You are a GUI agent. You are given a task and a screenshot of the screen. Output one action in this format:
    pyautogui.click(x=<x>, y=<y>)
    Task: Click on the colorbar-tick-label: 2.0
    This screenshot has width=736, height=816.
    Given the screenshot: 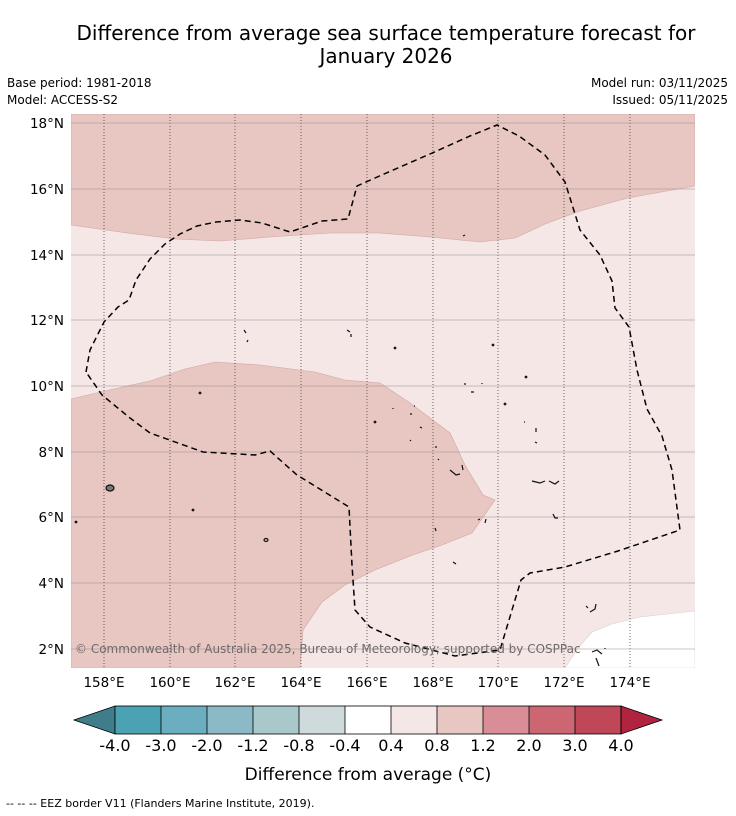 What is the action you would take?
    pyautogui.click(x=528, y=745)
    